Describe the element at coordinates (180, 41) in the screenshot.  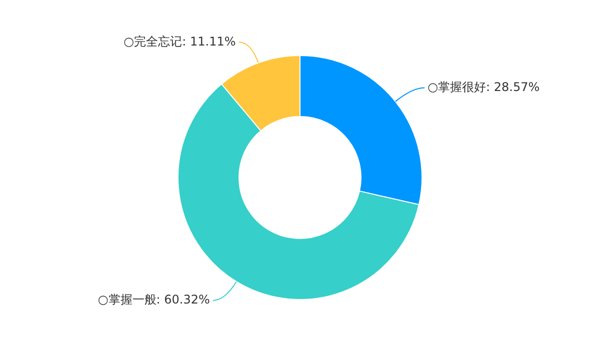
I see `slice-label: ○完全忘记: 11.11%` at that location.